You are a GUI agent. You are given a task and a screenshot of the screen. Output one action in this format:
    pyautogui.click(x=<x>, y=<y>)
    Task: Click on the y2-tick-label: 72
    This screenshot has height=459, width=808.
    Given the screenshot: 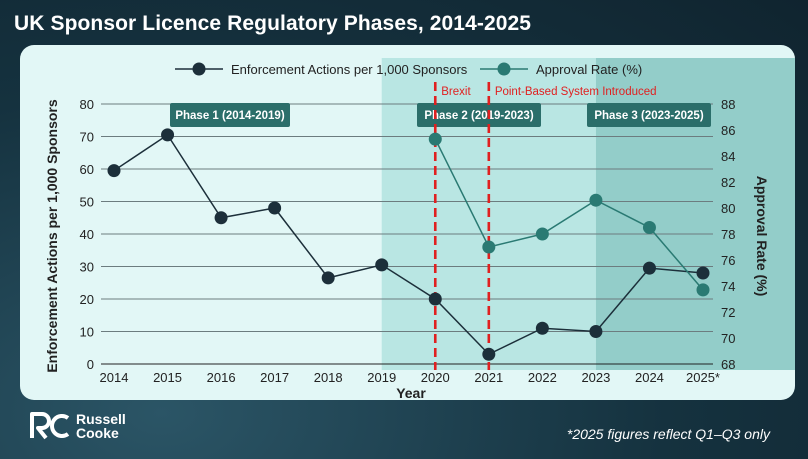 What is the action you would take?
    pyautogui.click(x=728, y=312)
    